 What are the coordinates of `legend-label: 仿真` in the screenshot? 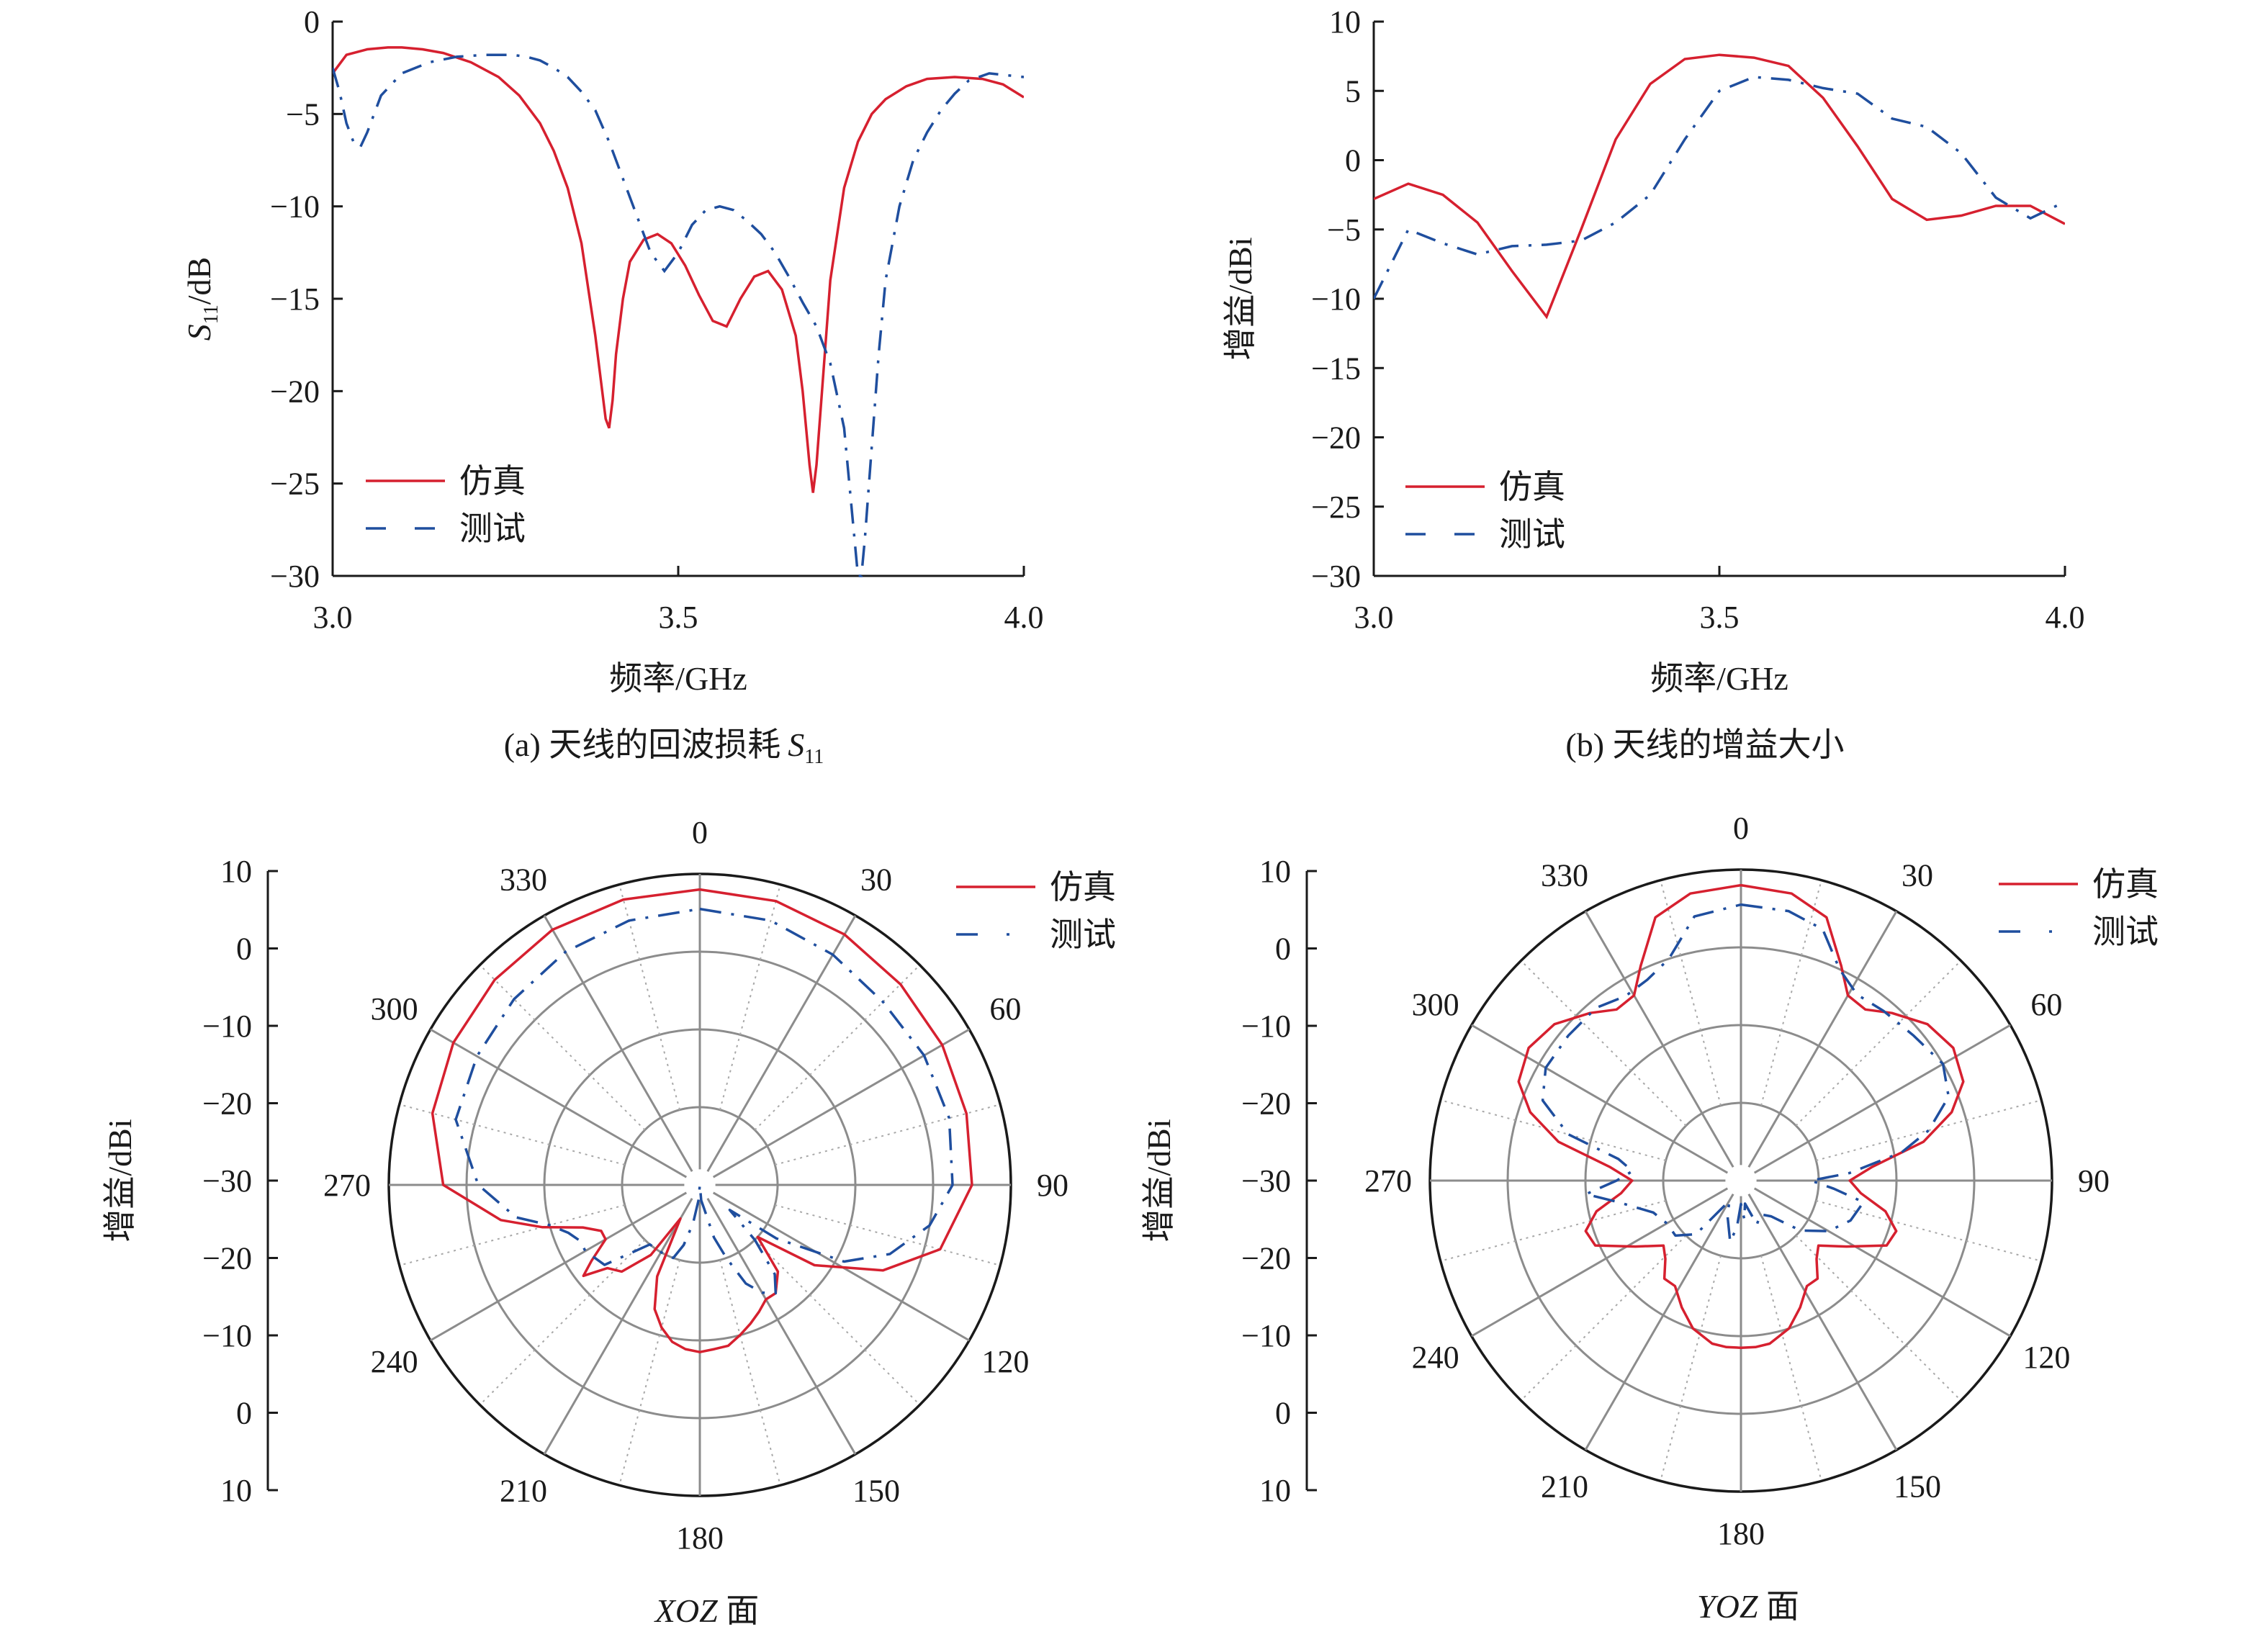 It's located at (1532, 487).